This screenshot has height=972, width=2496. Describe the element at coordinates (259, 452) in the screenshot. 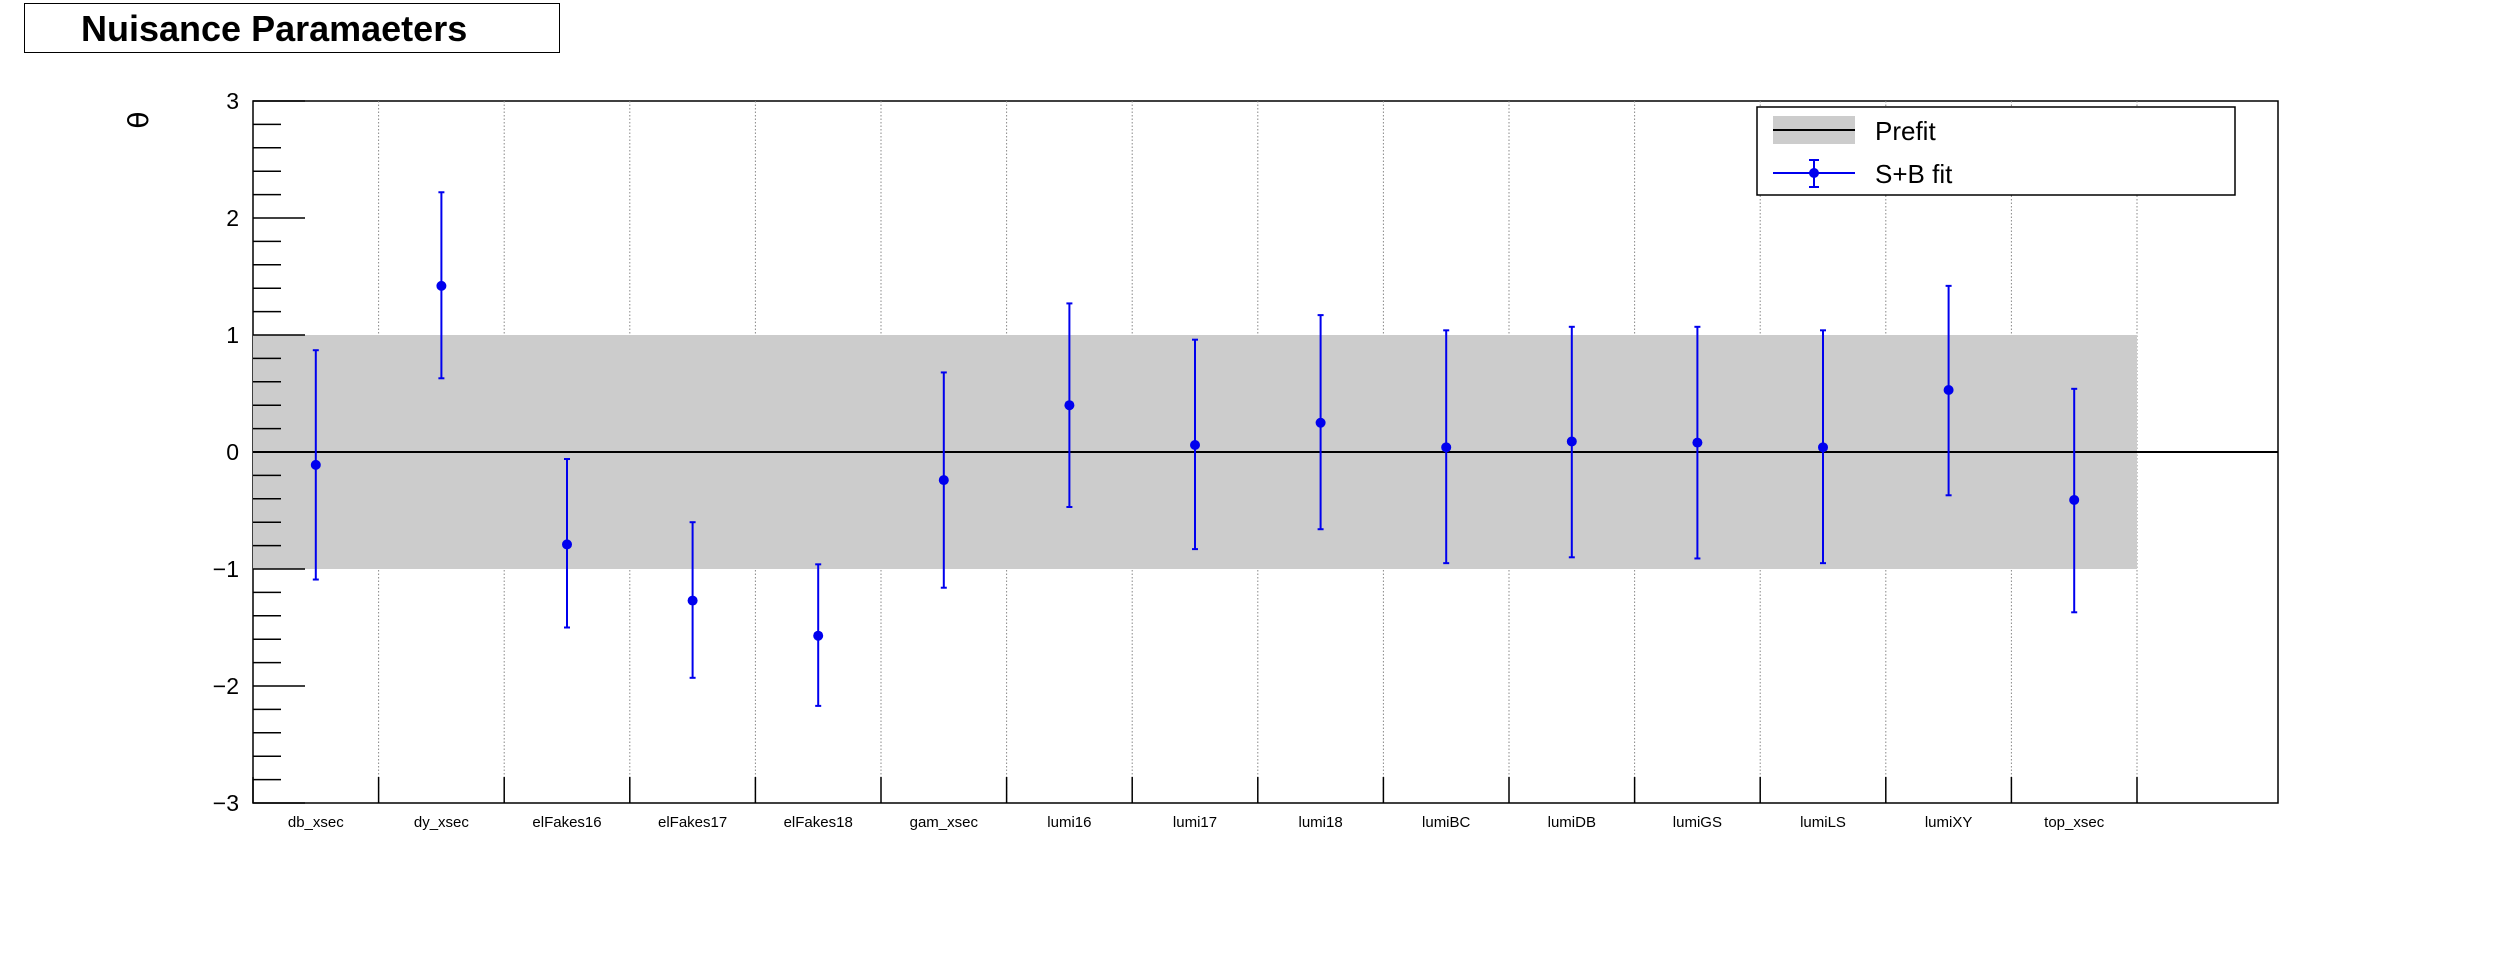

I see `y-axis: −3 −2 −1 0 1 2 3` at that location.